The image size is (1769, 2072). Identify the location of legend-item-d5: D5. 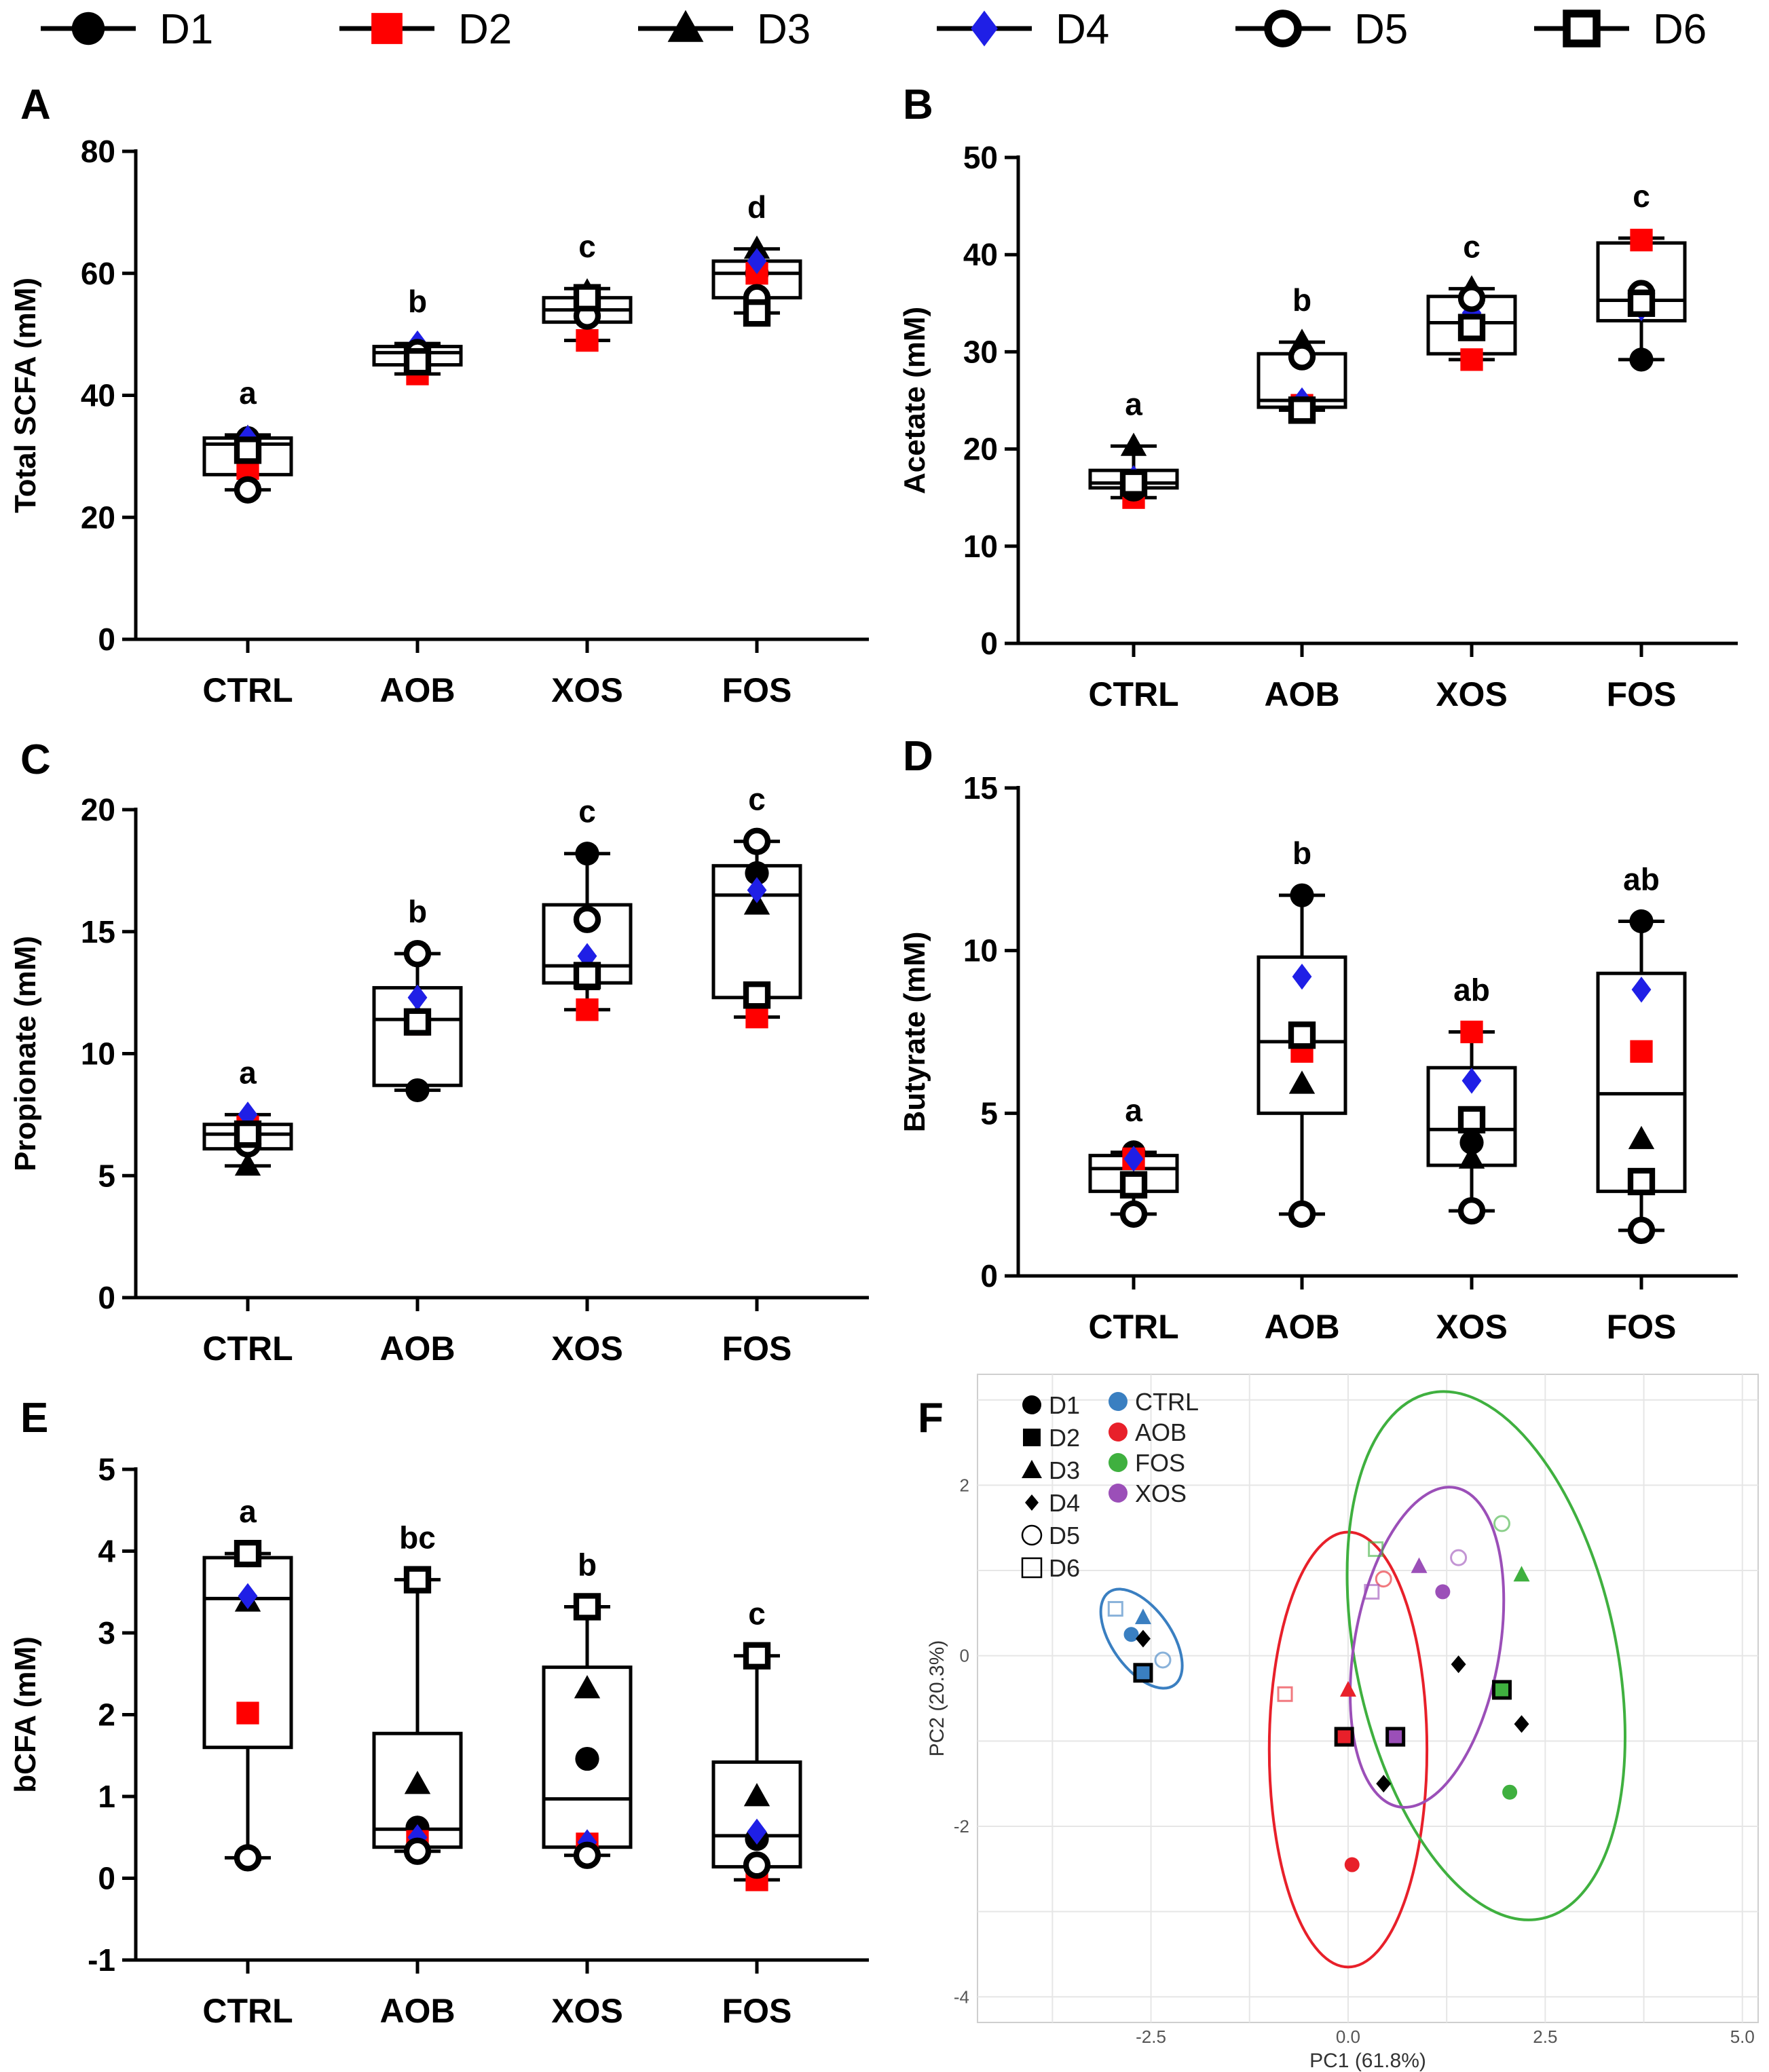
(1321, 29).